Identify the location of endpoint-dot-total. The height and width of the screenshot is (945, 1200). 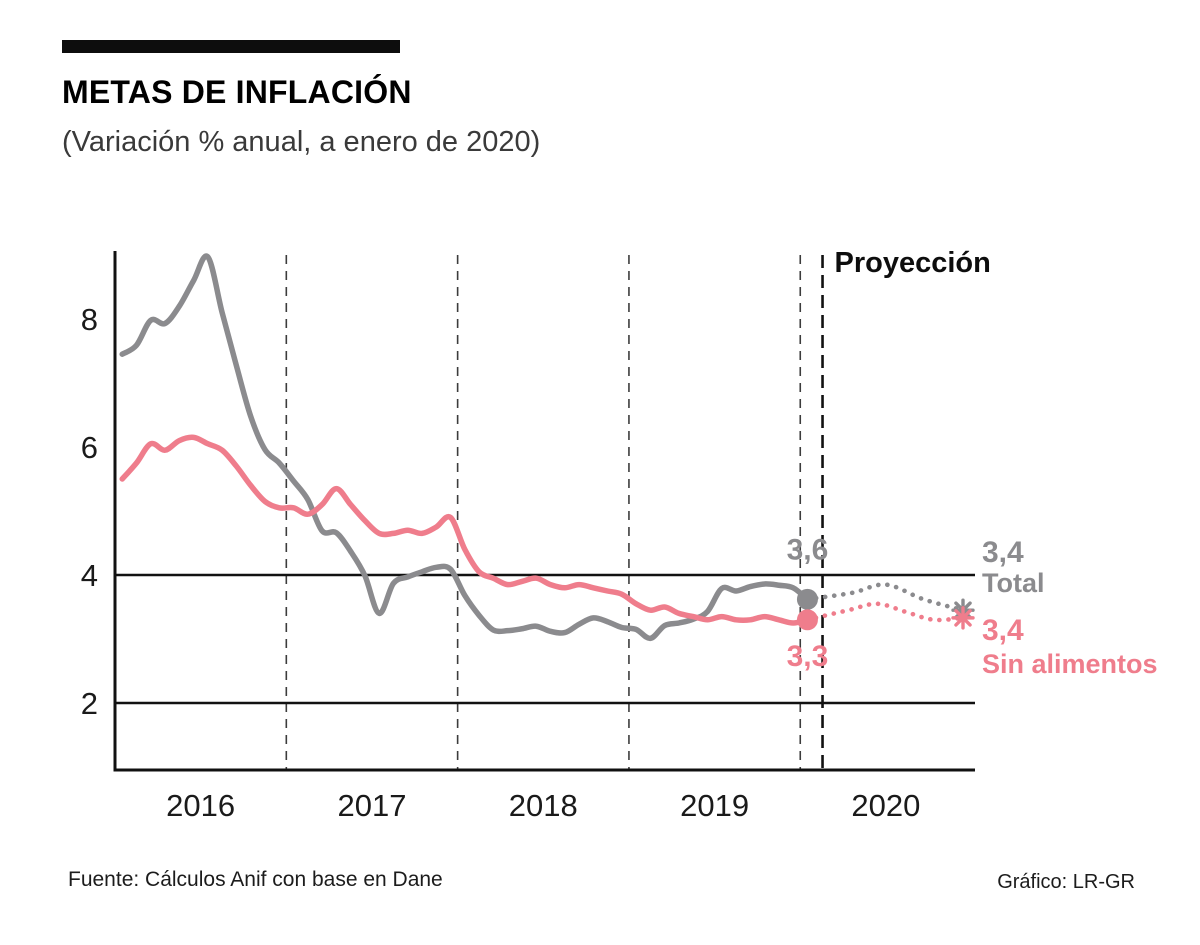
(807, 599).